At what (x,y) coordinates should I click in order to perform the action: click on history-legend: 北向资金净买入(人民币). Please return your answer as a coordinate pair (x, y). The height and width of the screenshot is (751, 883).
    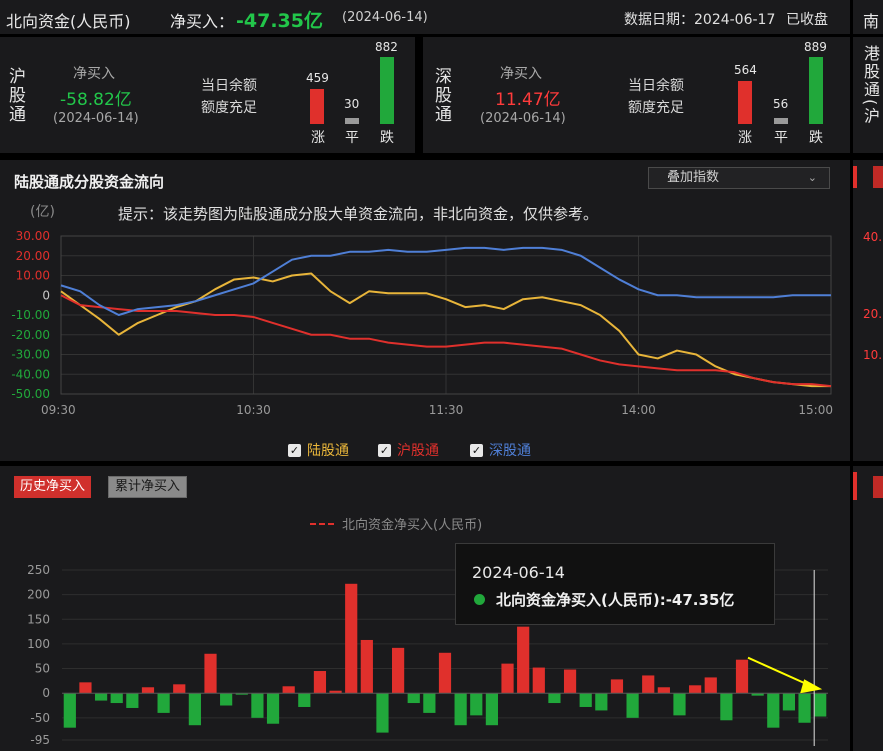
    Looking at the image, I should click on (396, 523).